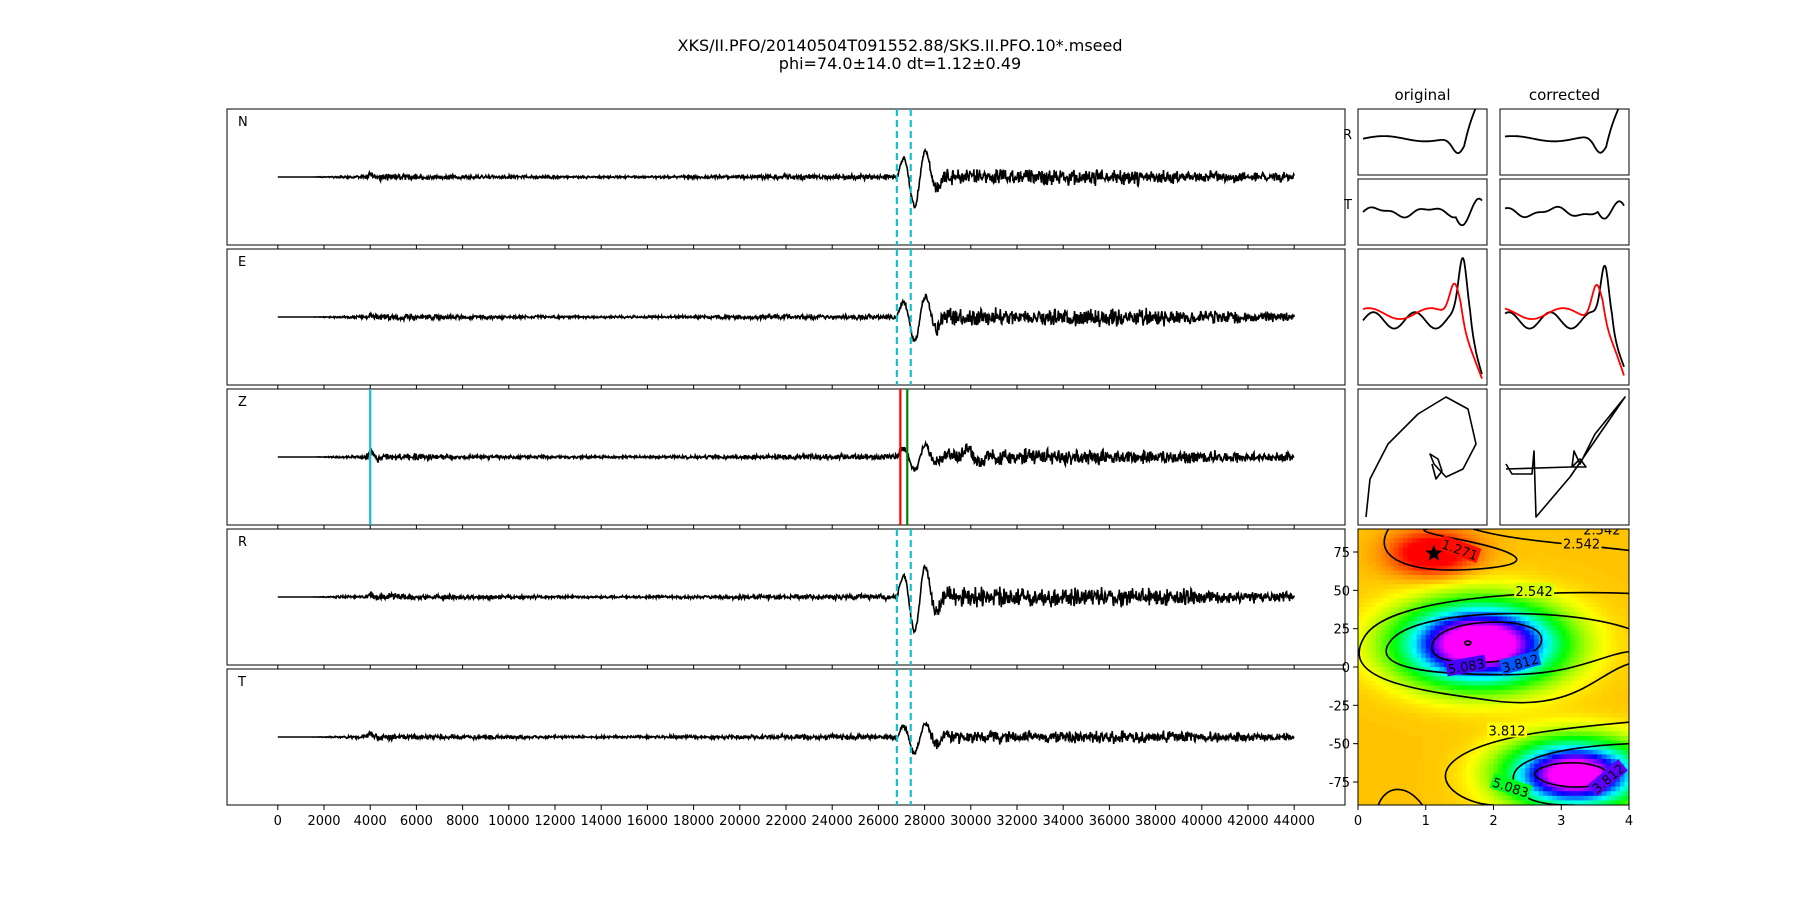 The image size is (1800, 900). What do you see at coordinates (1422, 142) in the screenshot?
I see `panel-frame` at bounding box center [1422, 142].